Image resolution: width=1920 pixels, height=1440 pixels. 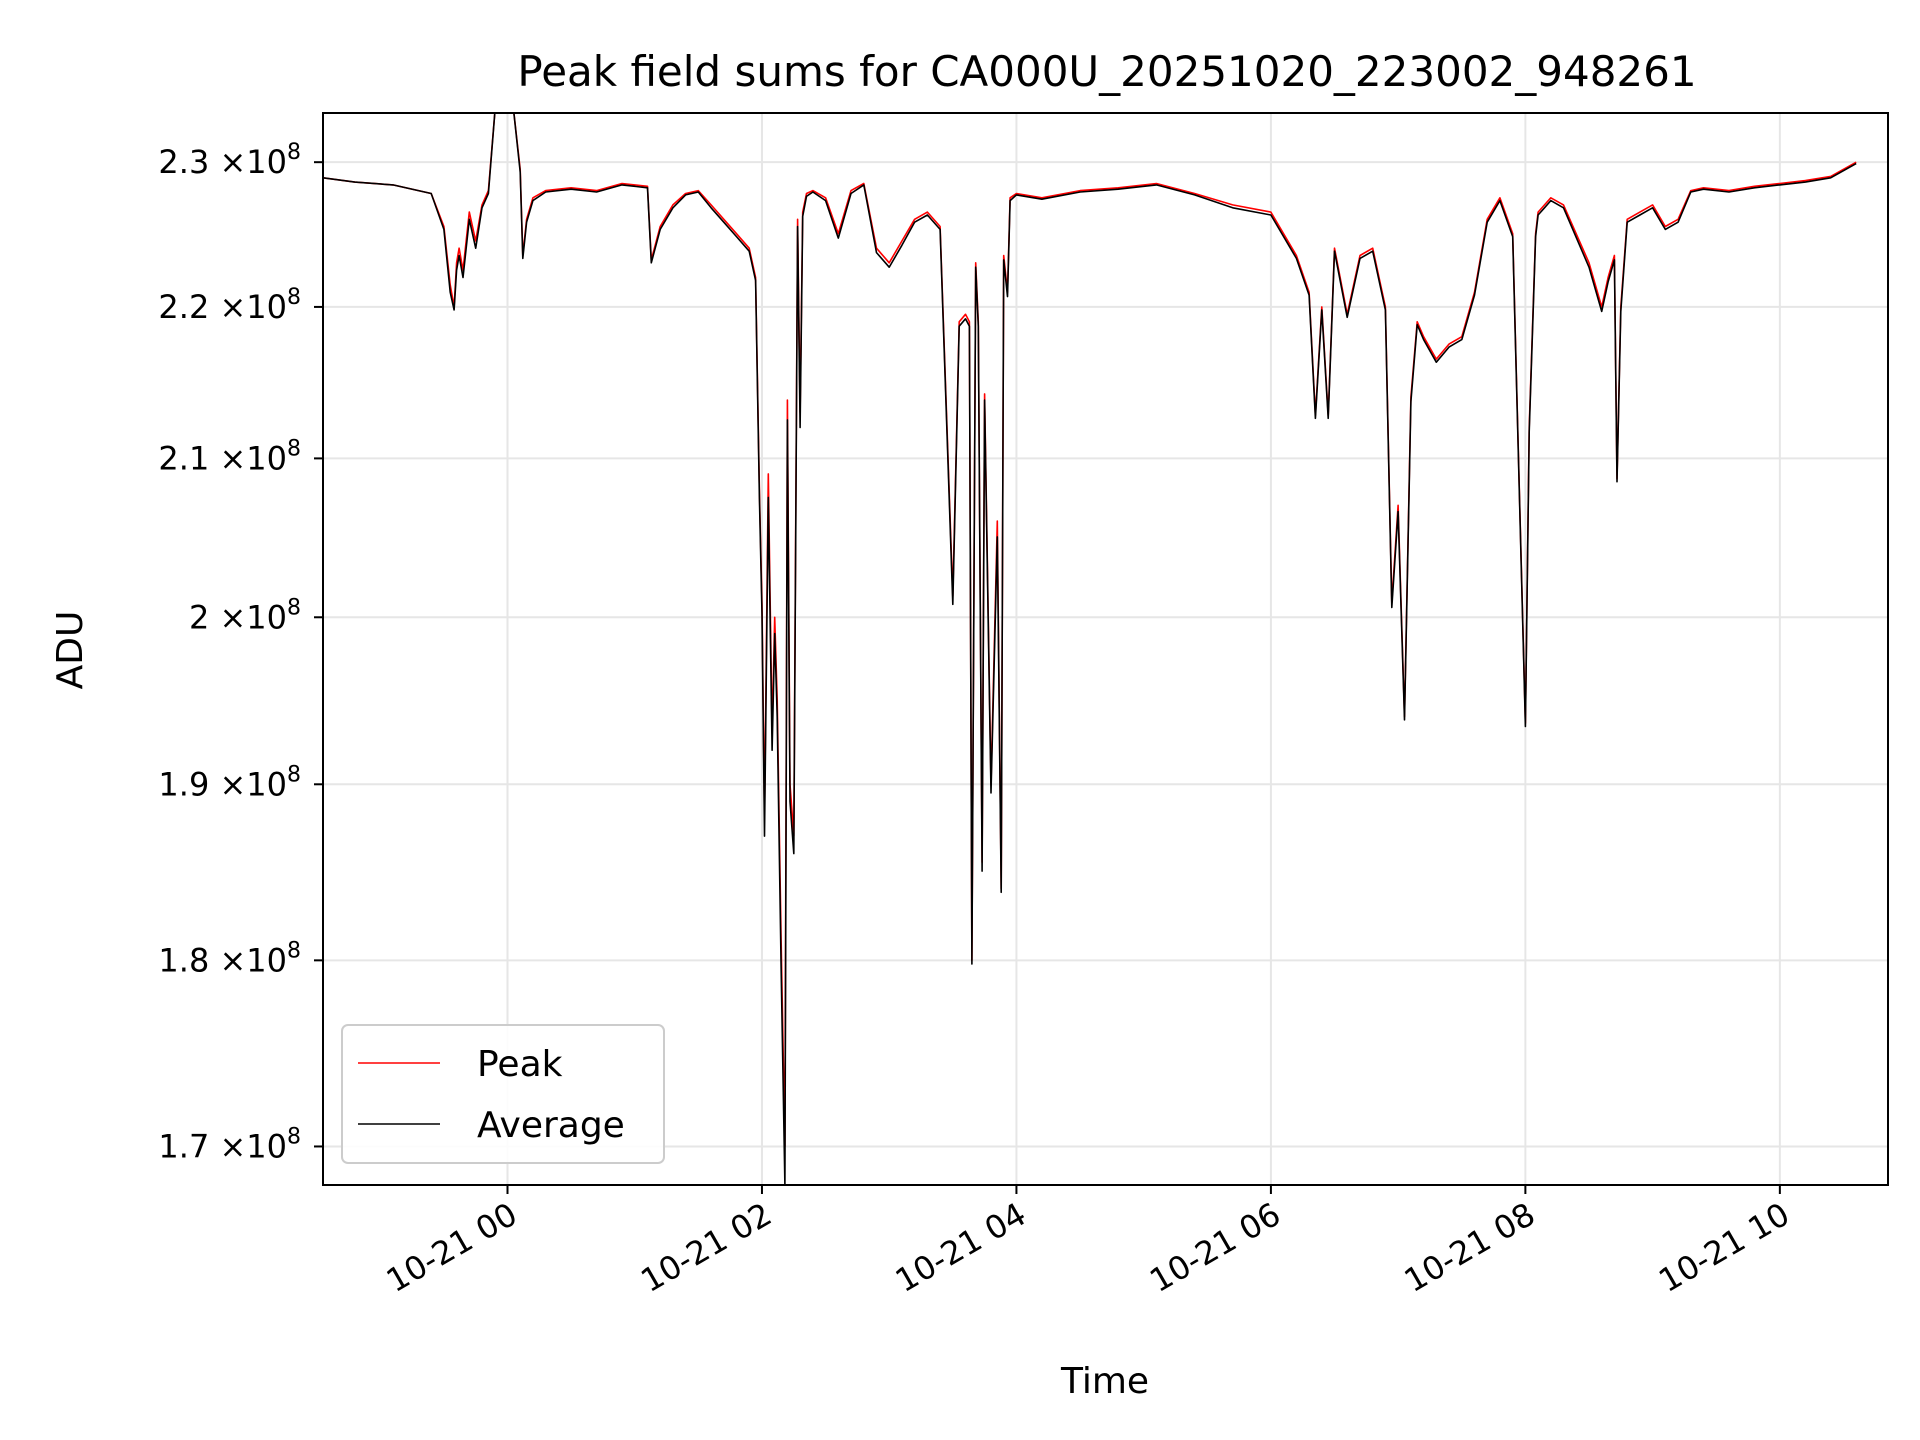 I want to click on legend-box, so click(x=503, y=1094).